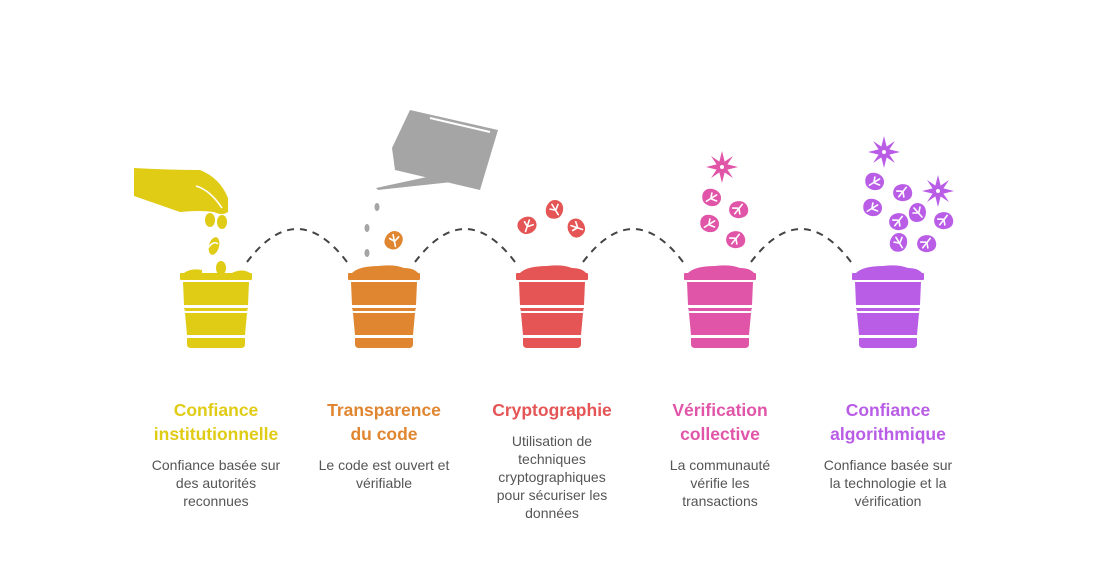 The width and height of the screenshot is (1104, 577). Describe the element at coordinates (720, 465) in the screenshot. I see `step-description-line: La communauté` at that location.